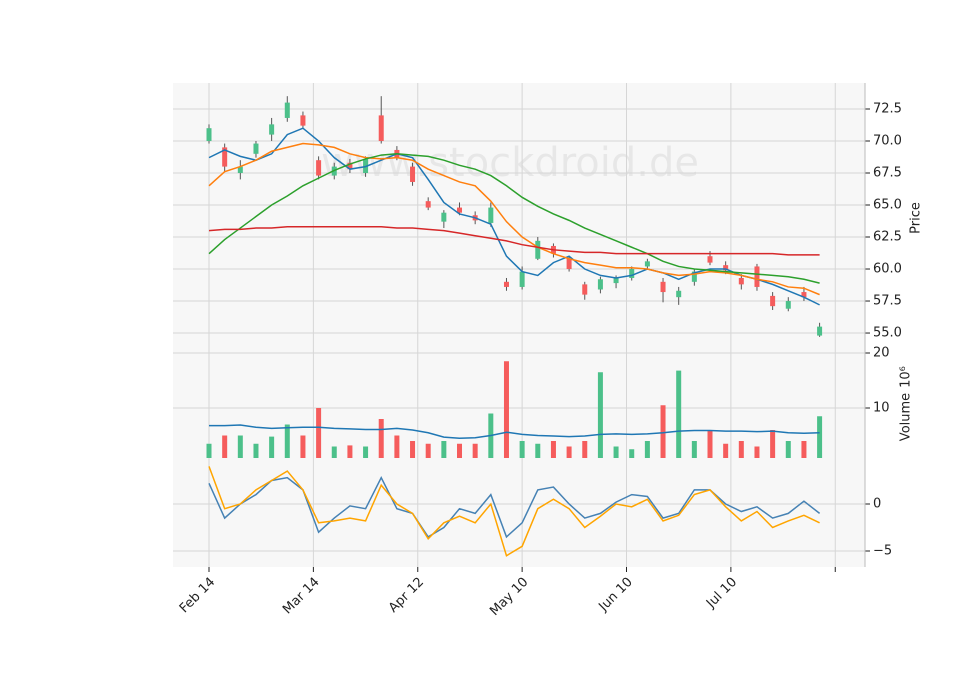 Image resolution: width=960 pixels, height=690 pixels. Describe the element at coordinates (301, 596) in the screenshot. I see `x-tick-label: Mar 14` at that location.